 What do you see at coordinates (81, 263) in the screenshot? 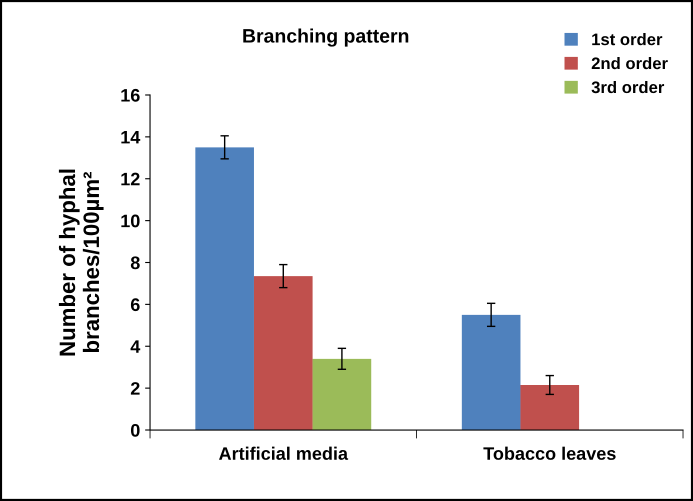
I see `y-axis-title: Number of hyphal branches/100µm²` at bounding box center [81, 263].